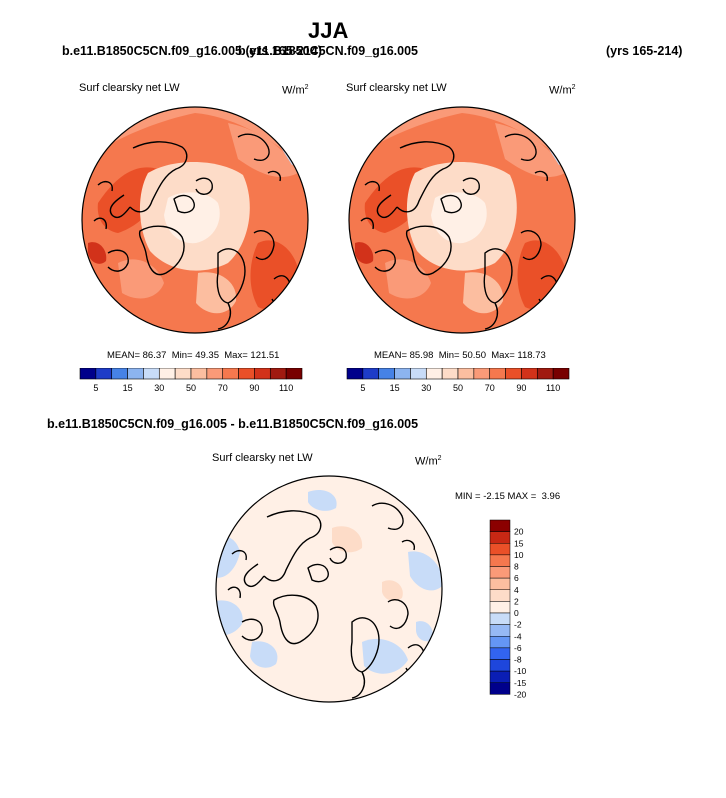 This screenshot has height=798, width=726. I want to click on panel3-colorbar-tick: 8, so click(516, 567).